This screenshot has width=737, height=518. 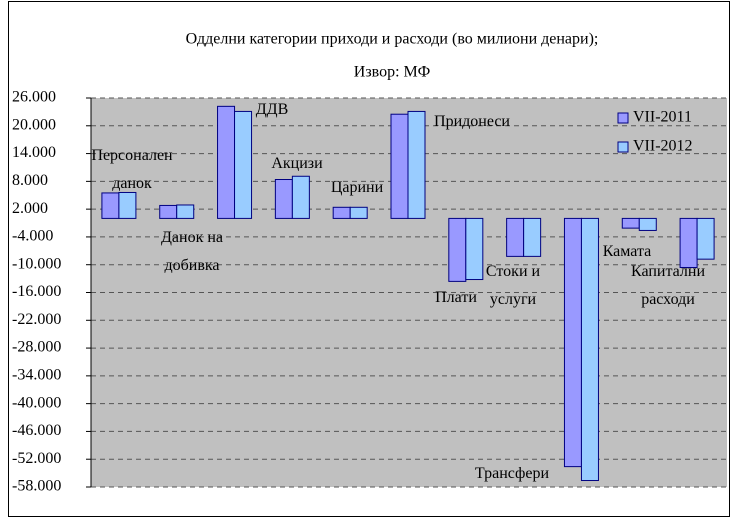 I want to click on y-tick-label: -52.000, so click(x=36, y=458).